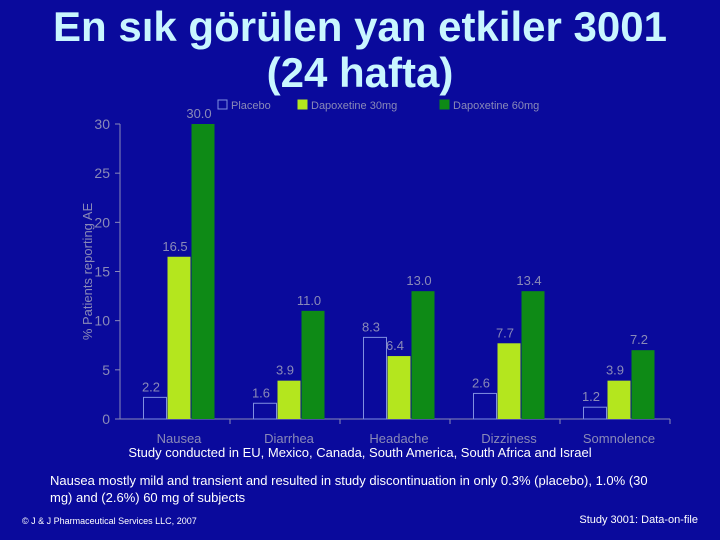 The image size is (720, 540). What do you see at coordinates (102, 173) in the screenshot?
I see `y-tick-label: 25` at bounding box center [102, 173].